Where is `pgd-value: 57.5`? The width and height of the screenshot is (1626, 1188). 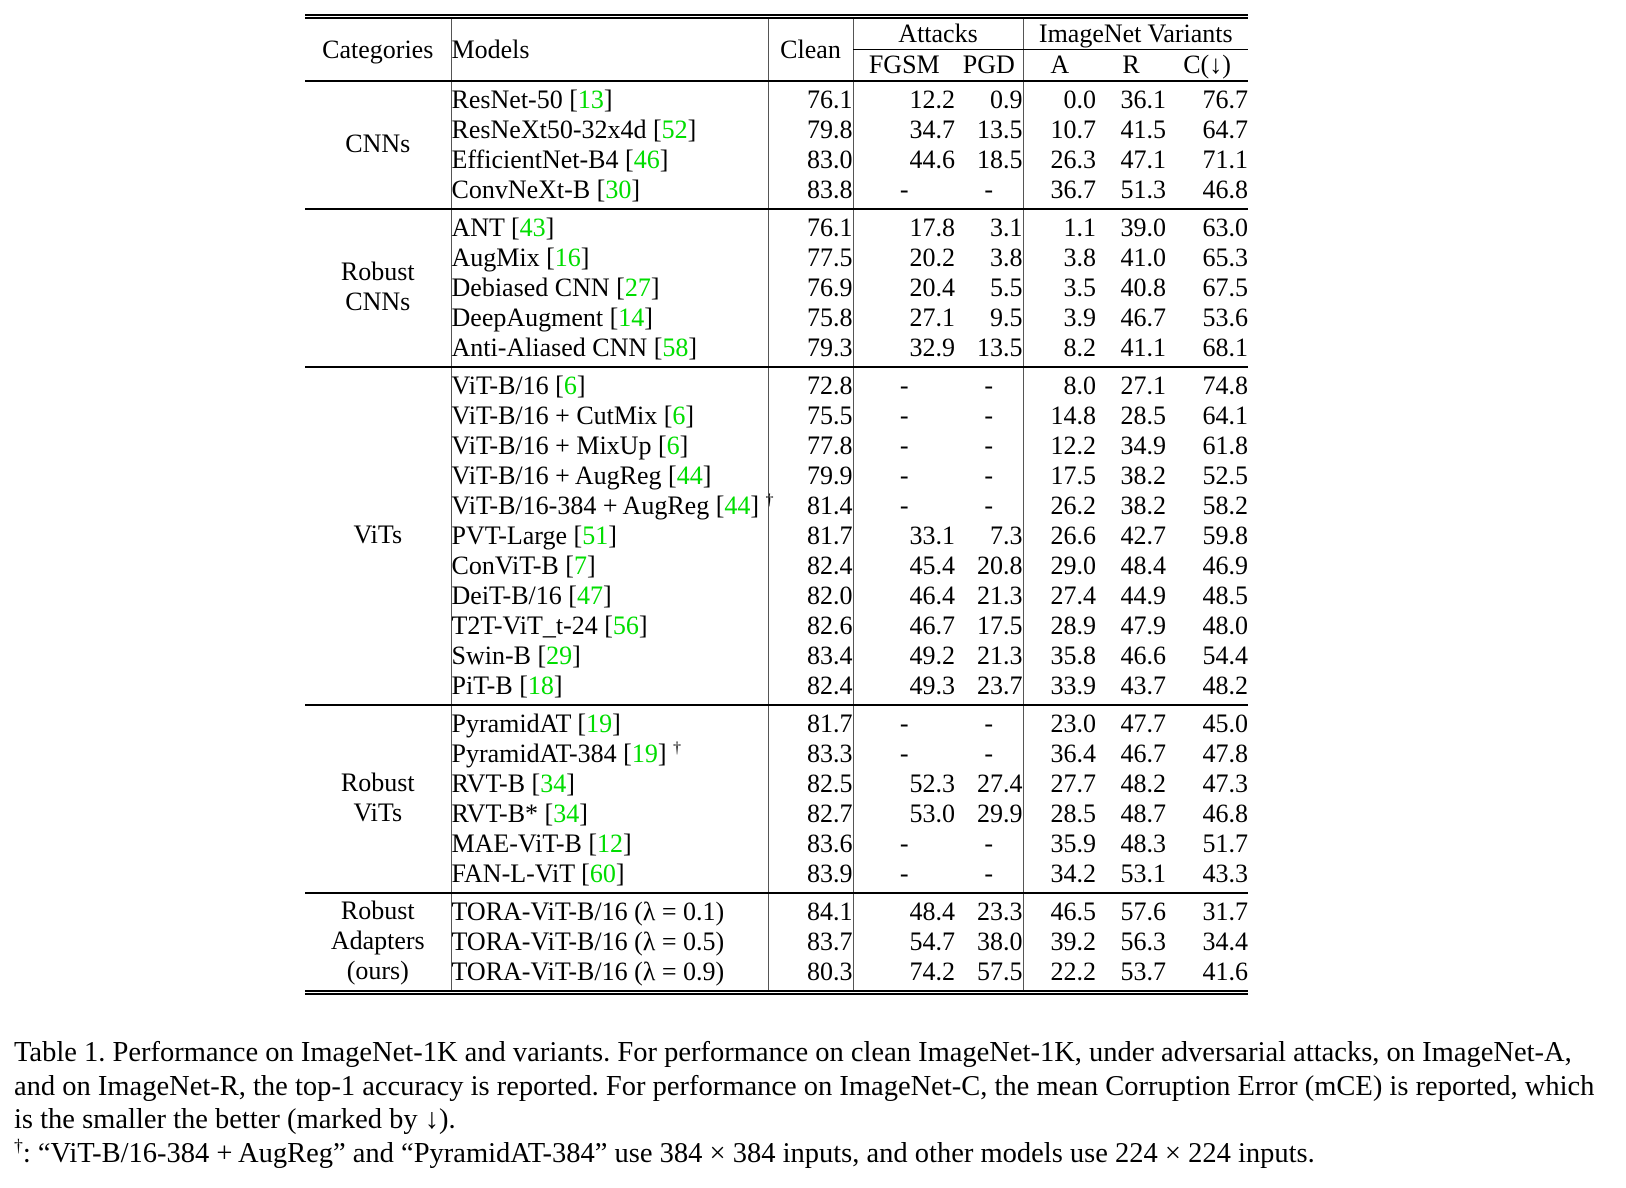 pgd-value: 57.5 is located at coordinates (989, 976).